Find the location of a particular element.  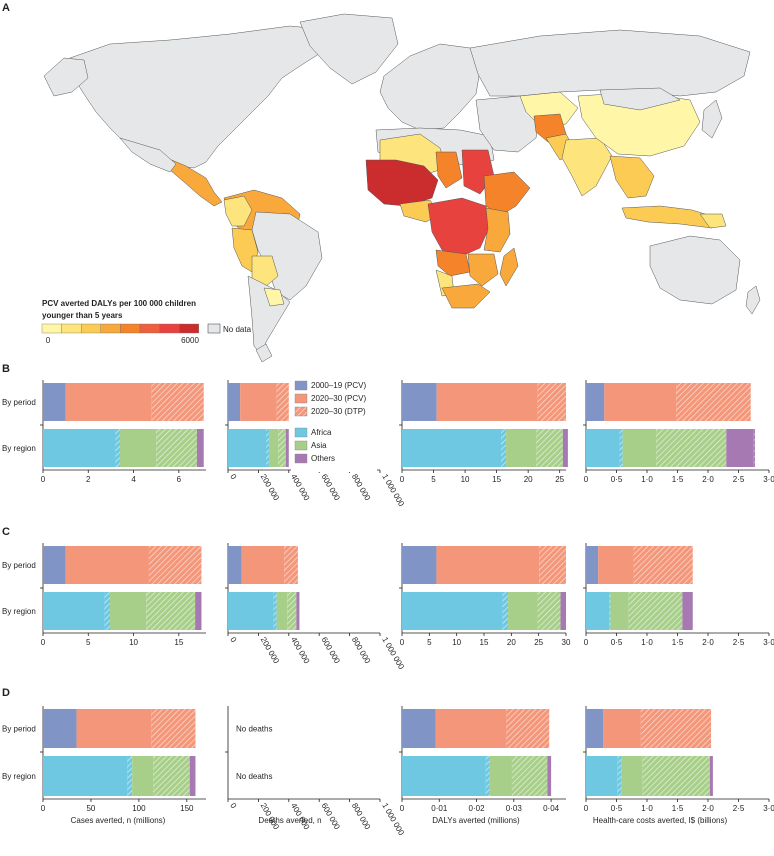

x-label-deaths: Deaths averted, n is located at coordinates (289, 820).